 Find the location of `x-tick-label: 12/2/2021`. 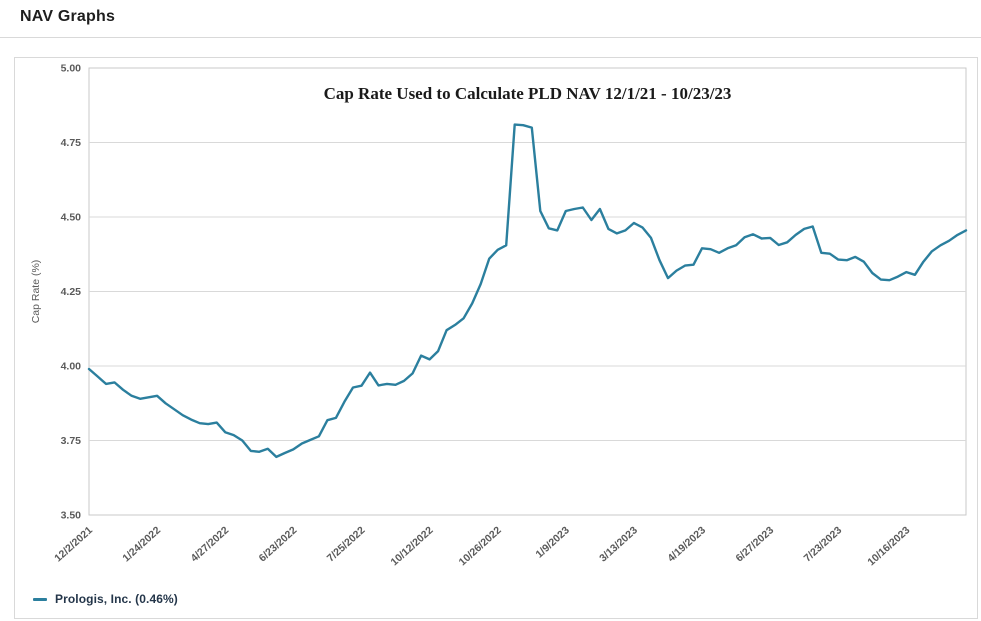

x-tick-label: 12/2/2021 is located at coordinates (73, 544).